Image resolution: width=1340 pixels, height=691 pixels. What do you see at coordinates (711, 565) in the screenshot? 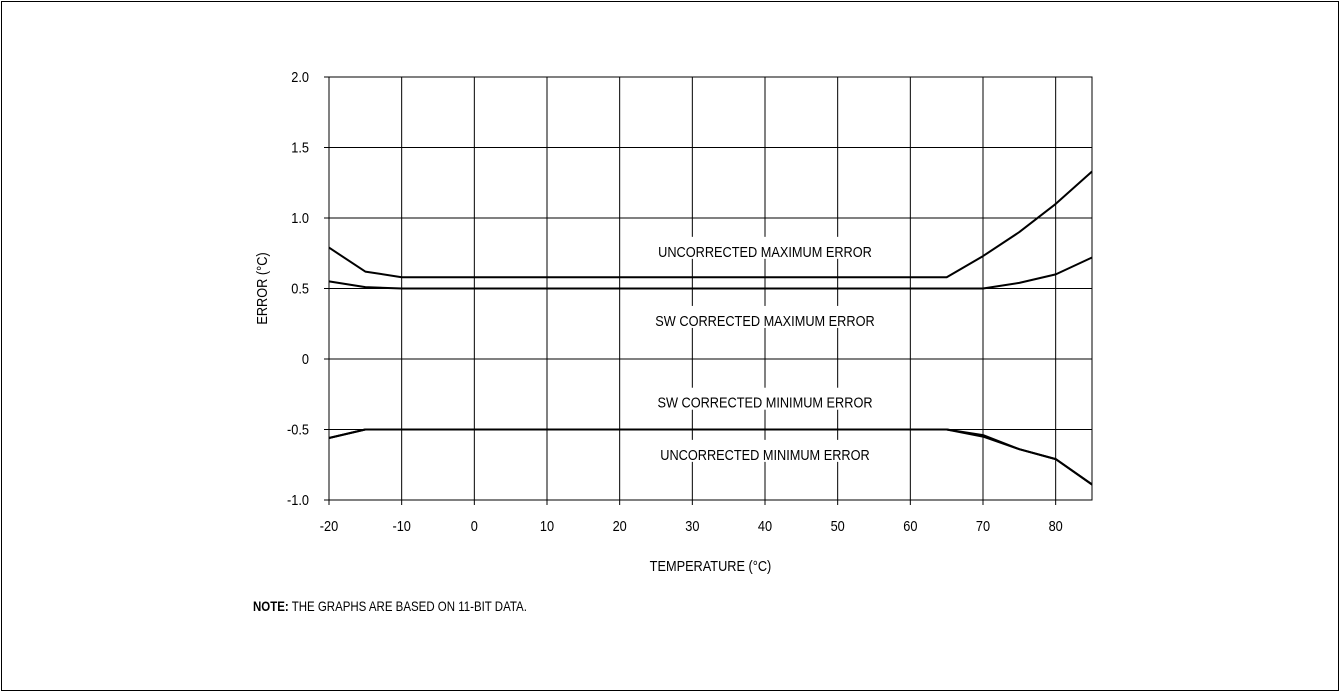
I see `x-axis-label: TEMPERATURE (°C)` at bounding box center [711, 565].